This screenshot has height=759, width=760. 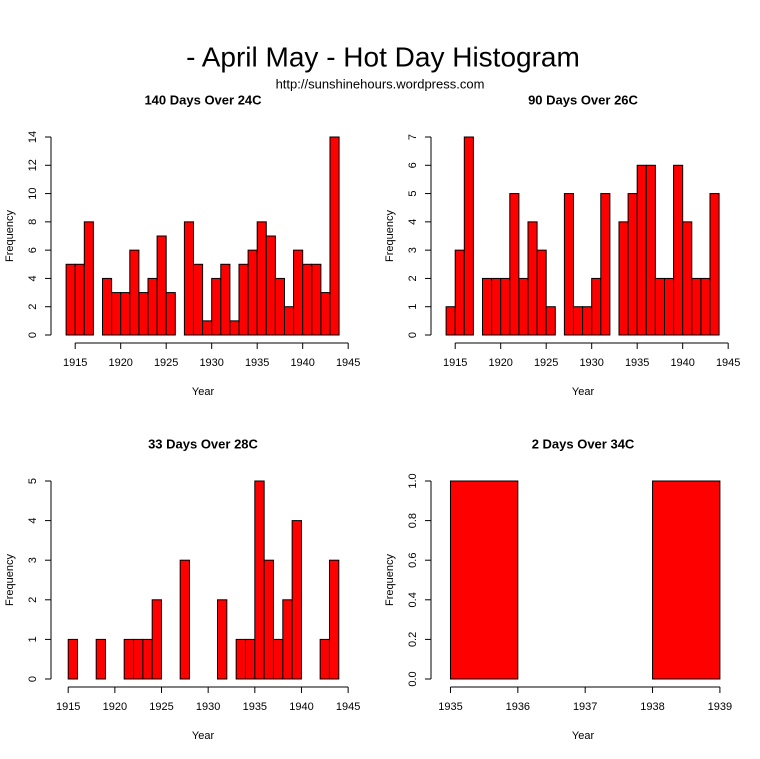 What do you see at coordinates (652, 707) in the screenshot?
I see `x-tick-label: 1938` at bounding box center [652, 707].